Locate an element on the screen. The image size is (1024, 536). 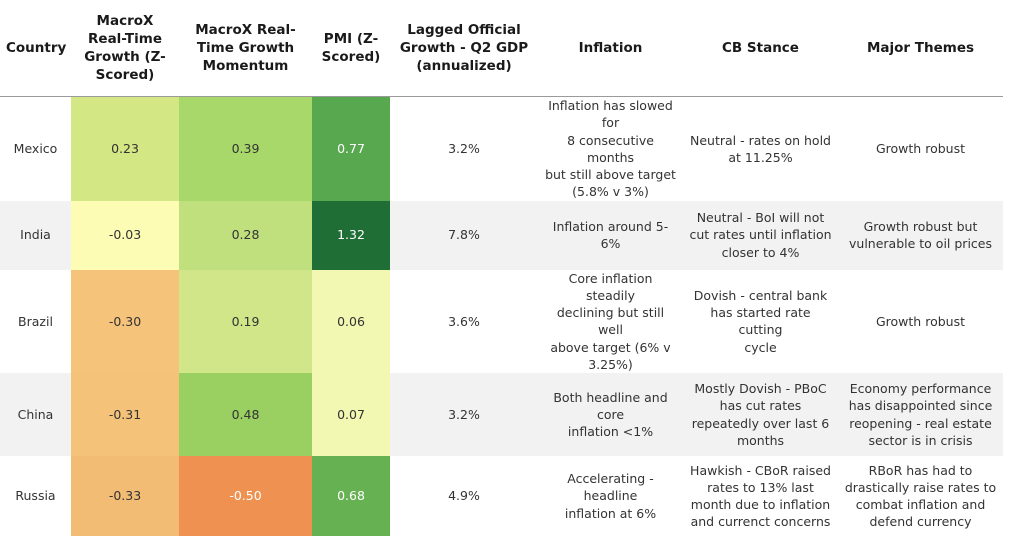
text-line: PMI (Z- is located at coordinates (351, 39).